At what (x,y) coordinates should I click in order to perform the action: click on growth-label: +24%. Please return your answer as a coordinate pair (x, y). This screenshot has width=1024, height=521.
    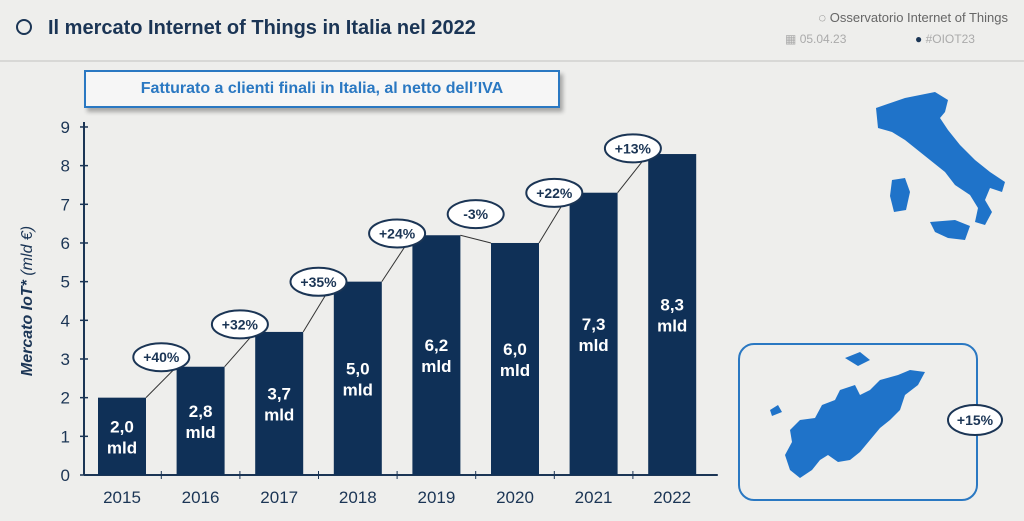
    Looking at the image, I should click on (397, 233).